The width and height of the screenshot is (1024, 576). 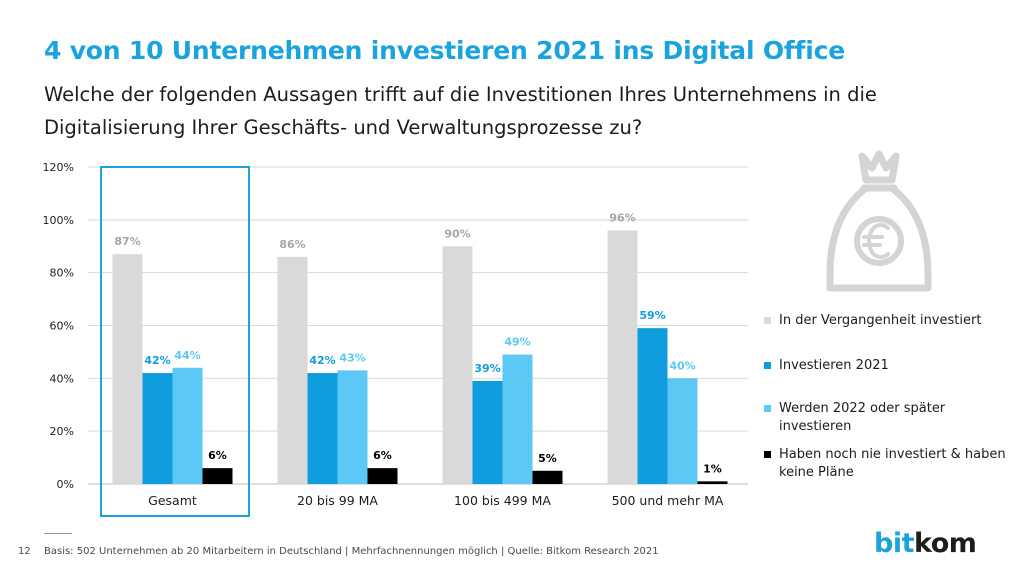 I want to click on data-label: 5%, so click(x=547, y=458).